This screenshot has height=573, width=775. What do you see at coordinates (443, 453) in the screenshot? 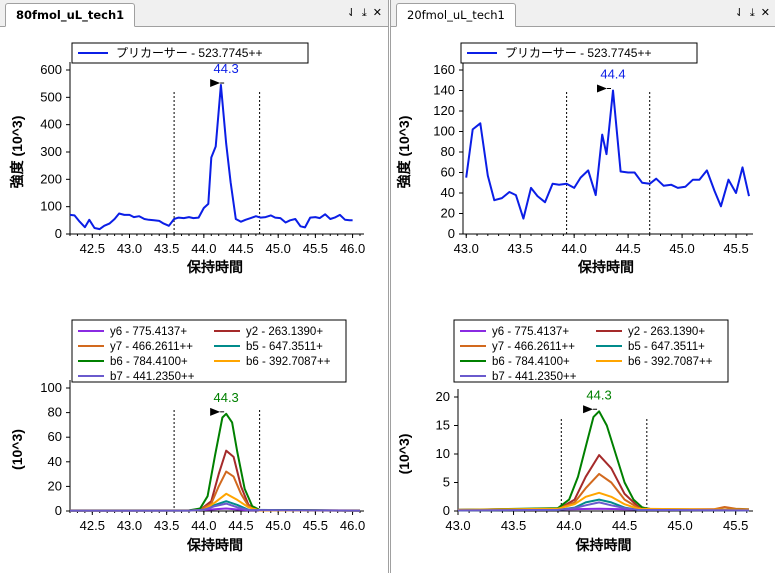
I see `y-tick-label: 10` at bounding box center [443, 453].